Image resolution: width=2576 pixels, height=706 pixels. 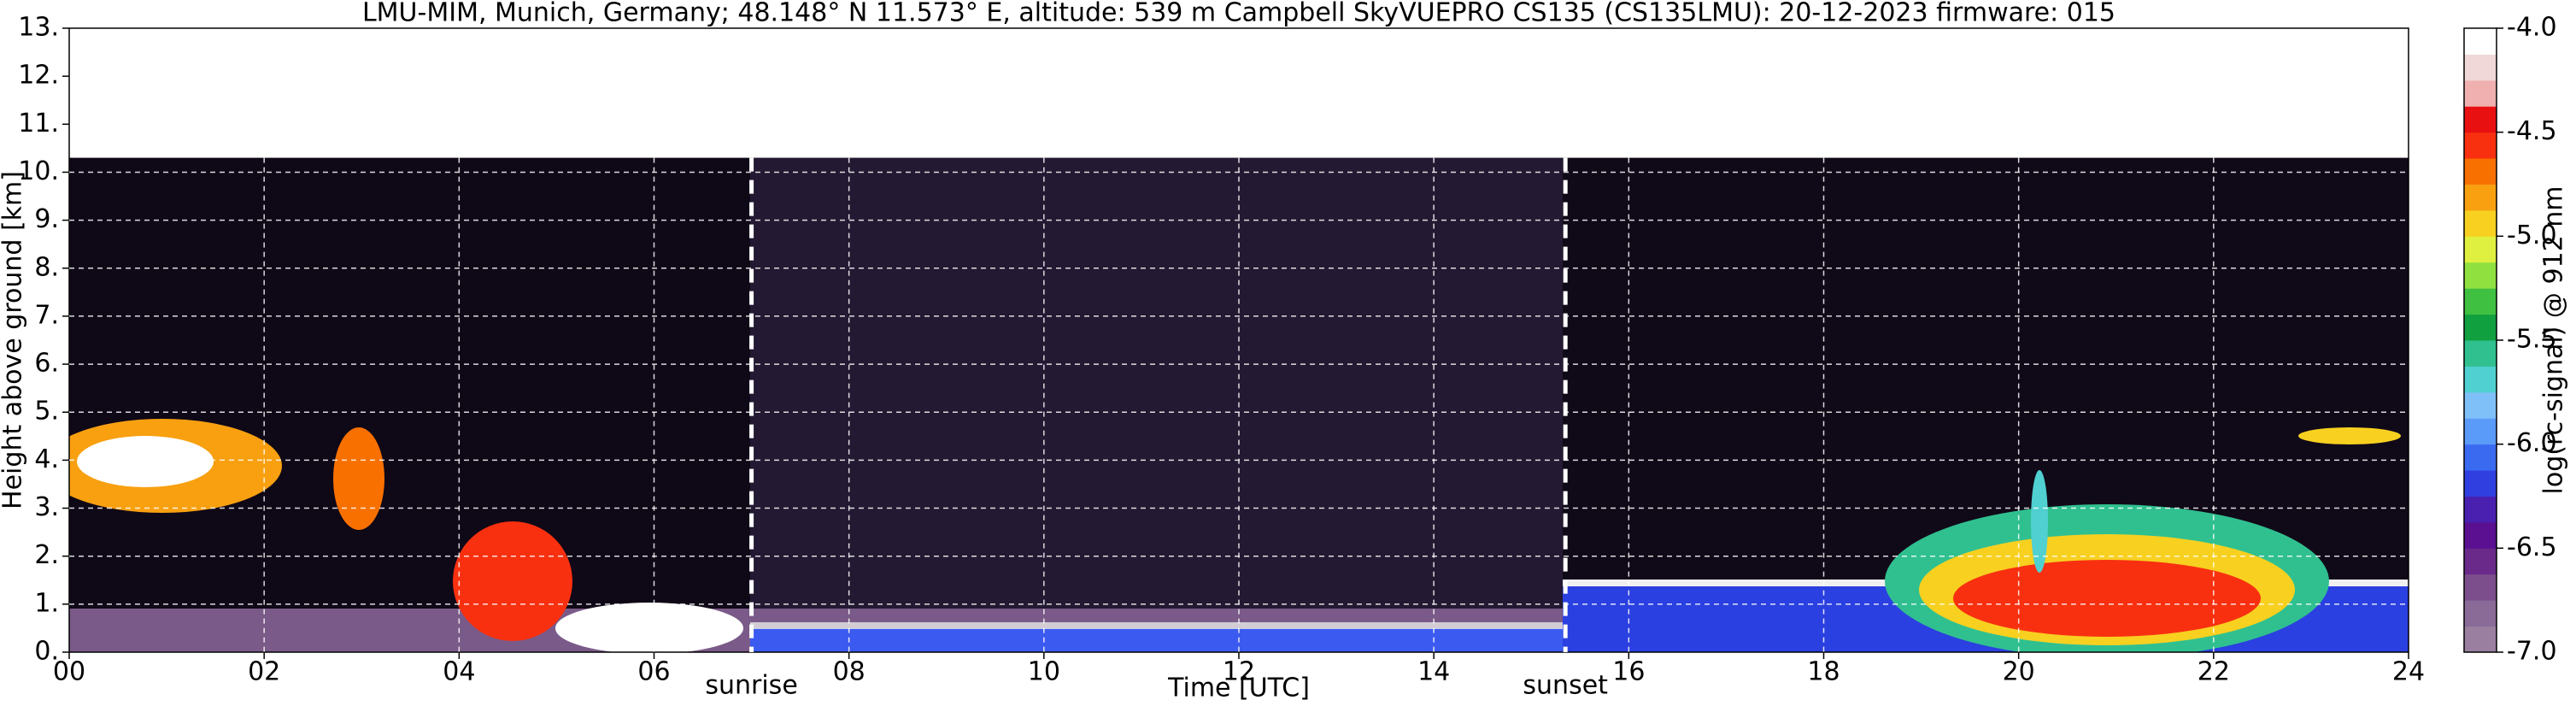 I want to click on x-tick-label: 12, so click(x=1239, y=672).